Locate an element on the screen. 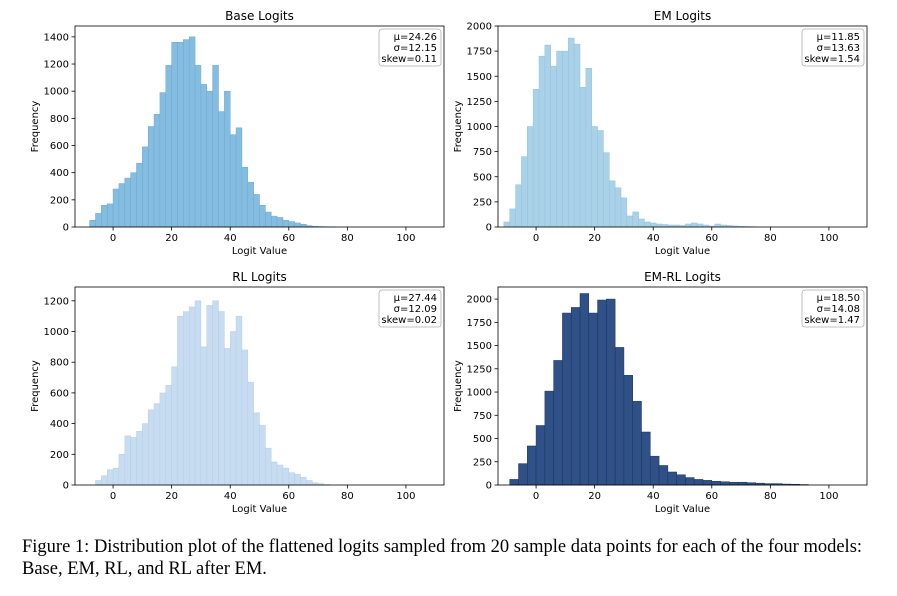 The width and height of the screenshot is (897, 596). y-tick-label: 800 is located at coordinates (59, 119).